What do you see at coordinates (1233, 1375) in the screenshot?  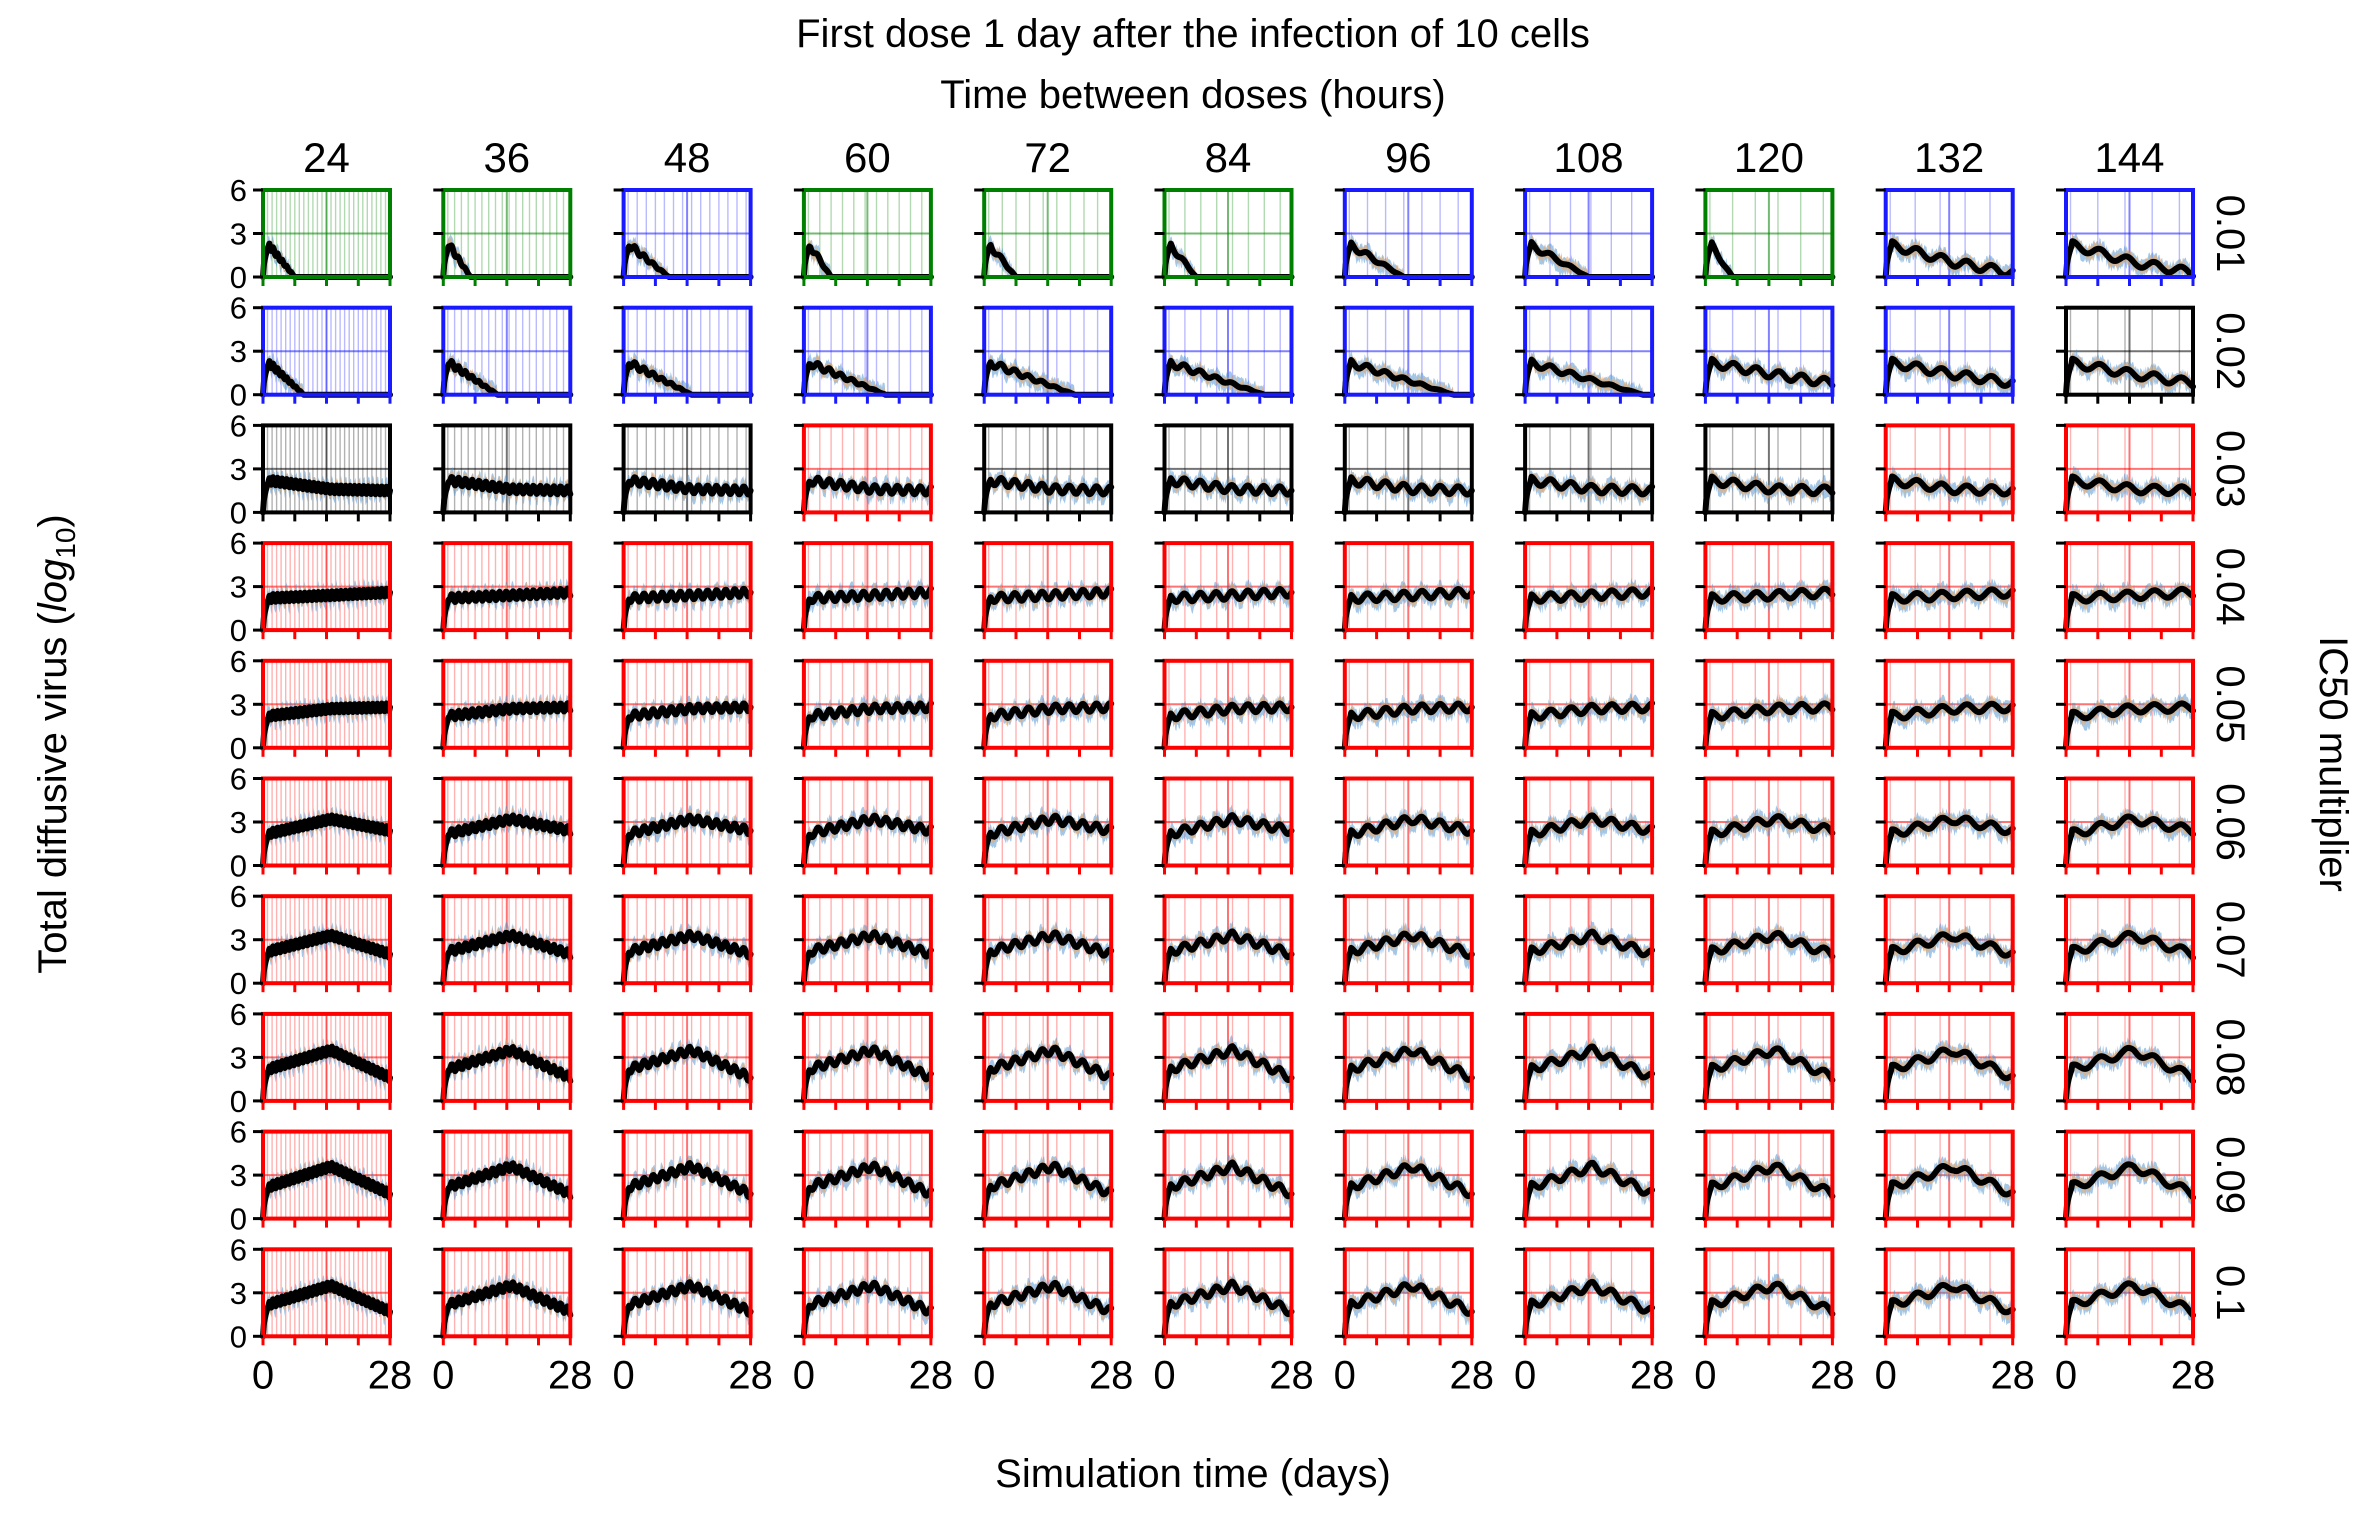 I see `x-tick-labels: 0 28 0 28 0 28 0 28 0 28 0 28 0 28 0 28 0 28 0 28 0 28` at bounding box center [1233, 1375].